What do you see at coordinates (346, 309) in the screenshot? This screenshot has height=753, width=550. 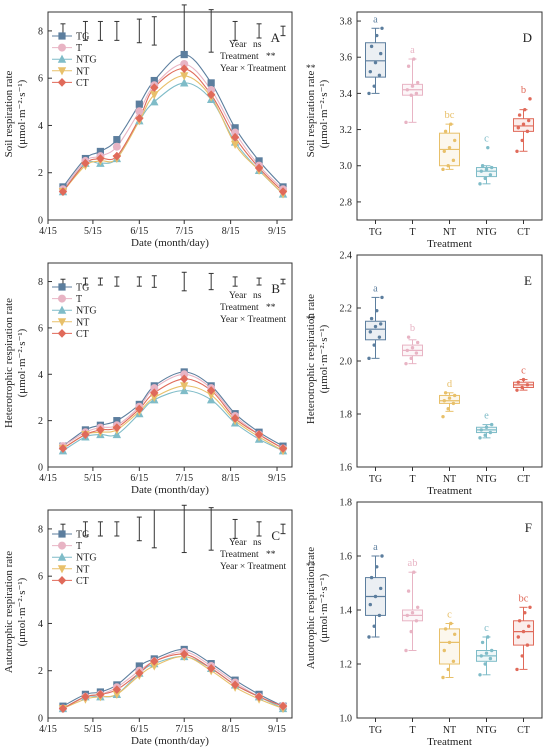 I see `y-tick-label: 2.2` at bounding box center [346, 309].